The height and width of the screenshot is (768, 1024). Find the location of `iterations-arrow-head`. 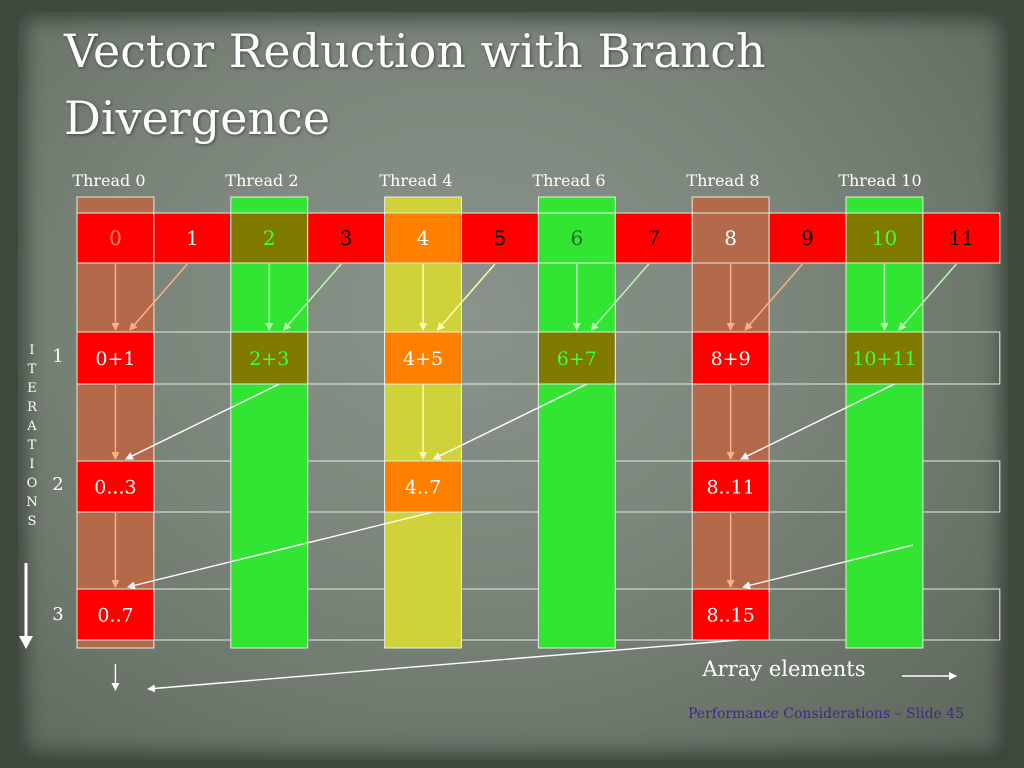

iterations-arrow-head is located at coordinates (26, 642).